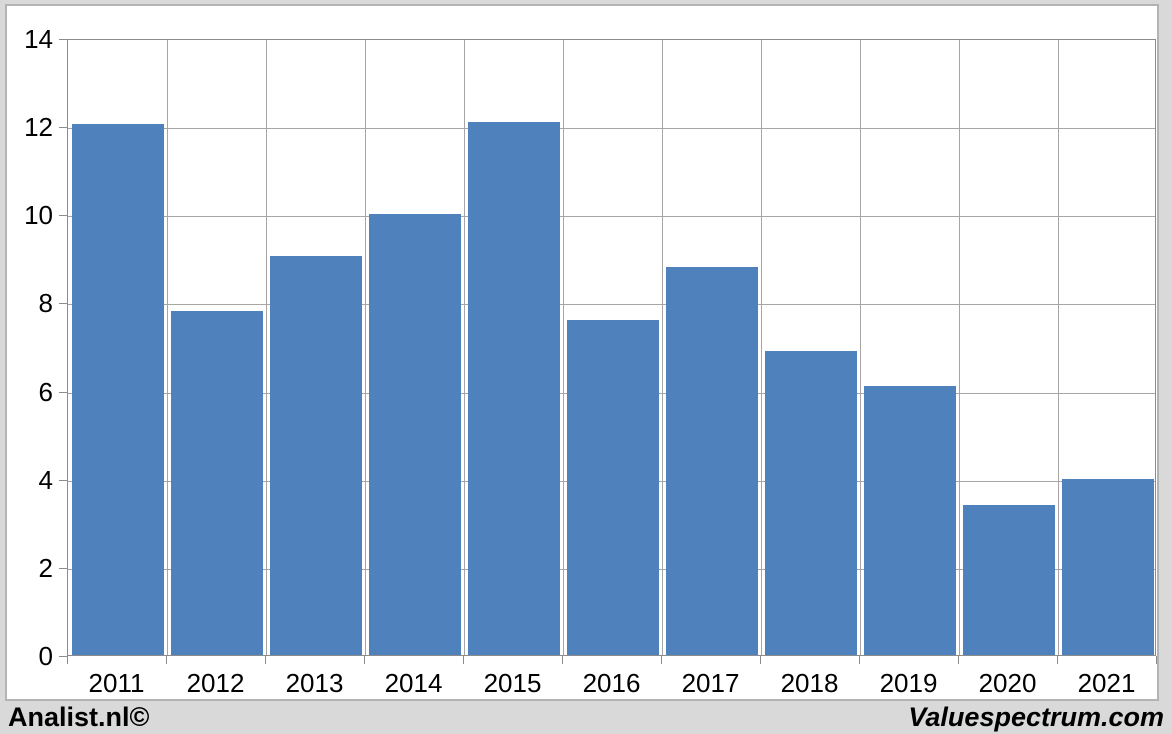 The image size is (1172, 734). What do you see at coordinates (710, 683) in the screenshot?
I see `x-tick-label-2017: 2017` at bounding box center [710, 683].